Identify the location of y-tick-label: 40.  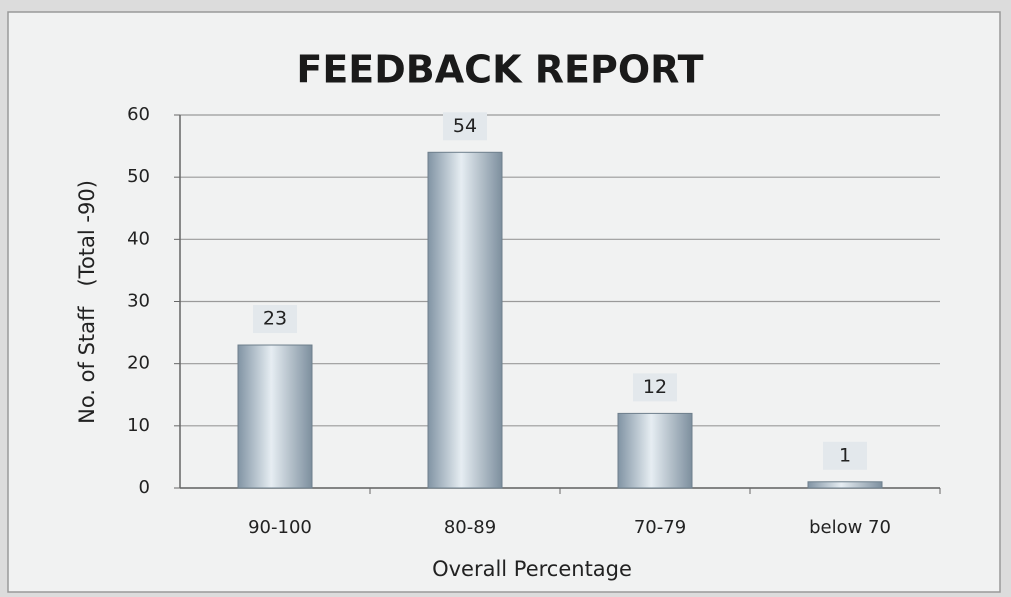
(138, 238).